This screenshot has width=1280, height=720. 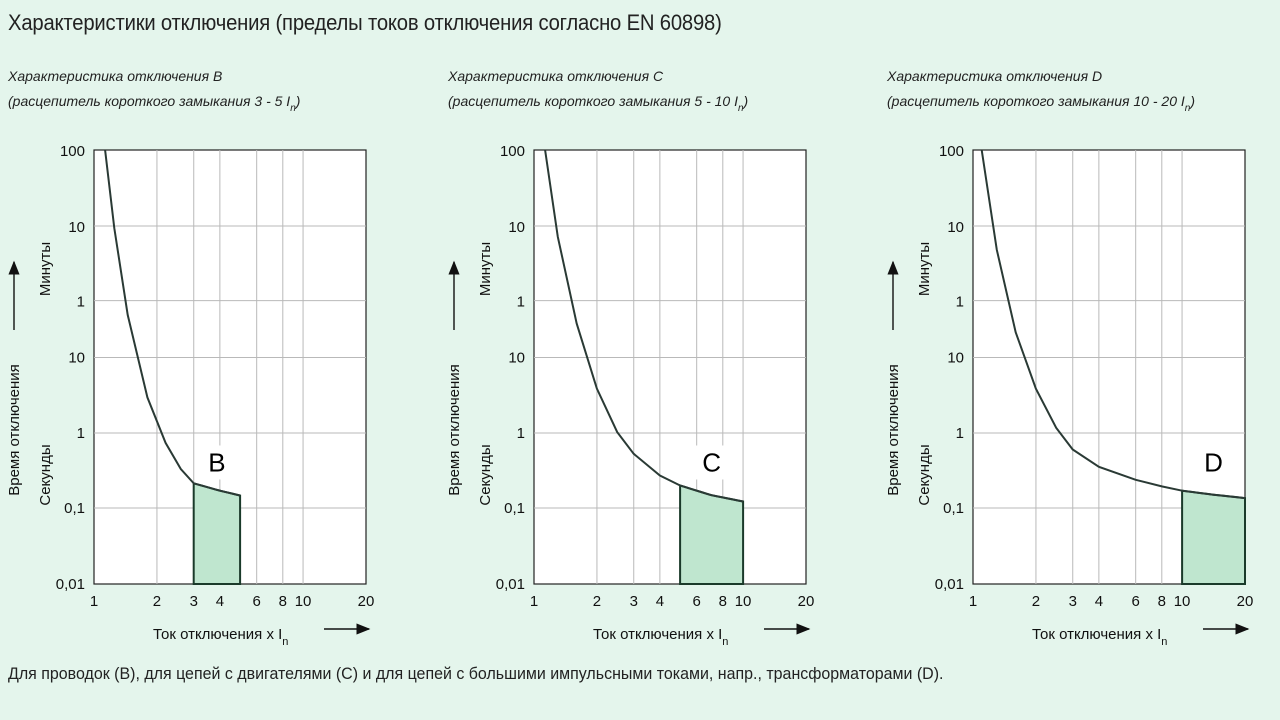 I want to click on chart-title: Характеристика отключения C, so click(x=555, y=76).